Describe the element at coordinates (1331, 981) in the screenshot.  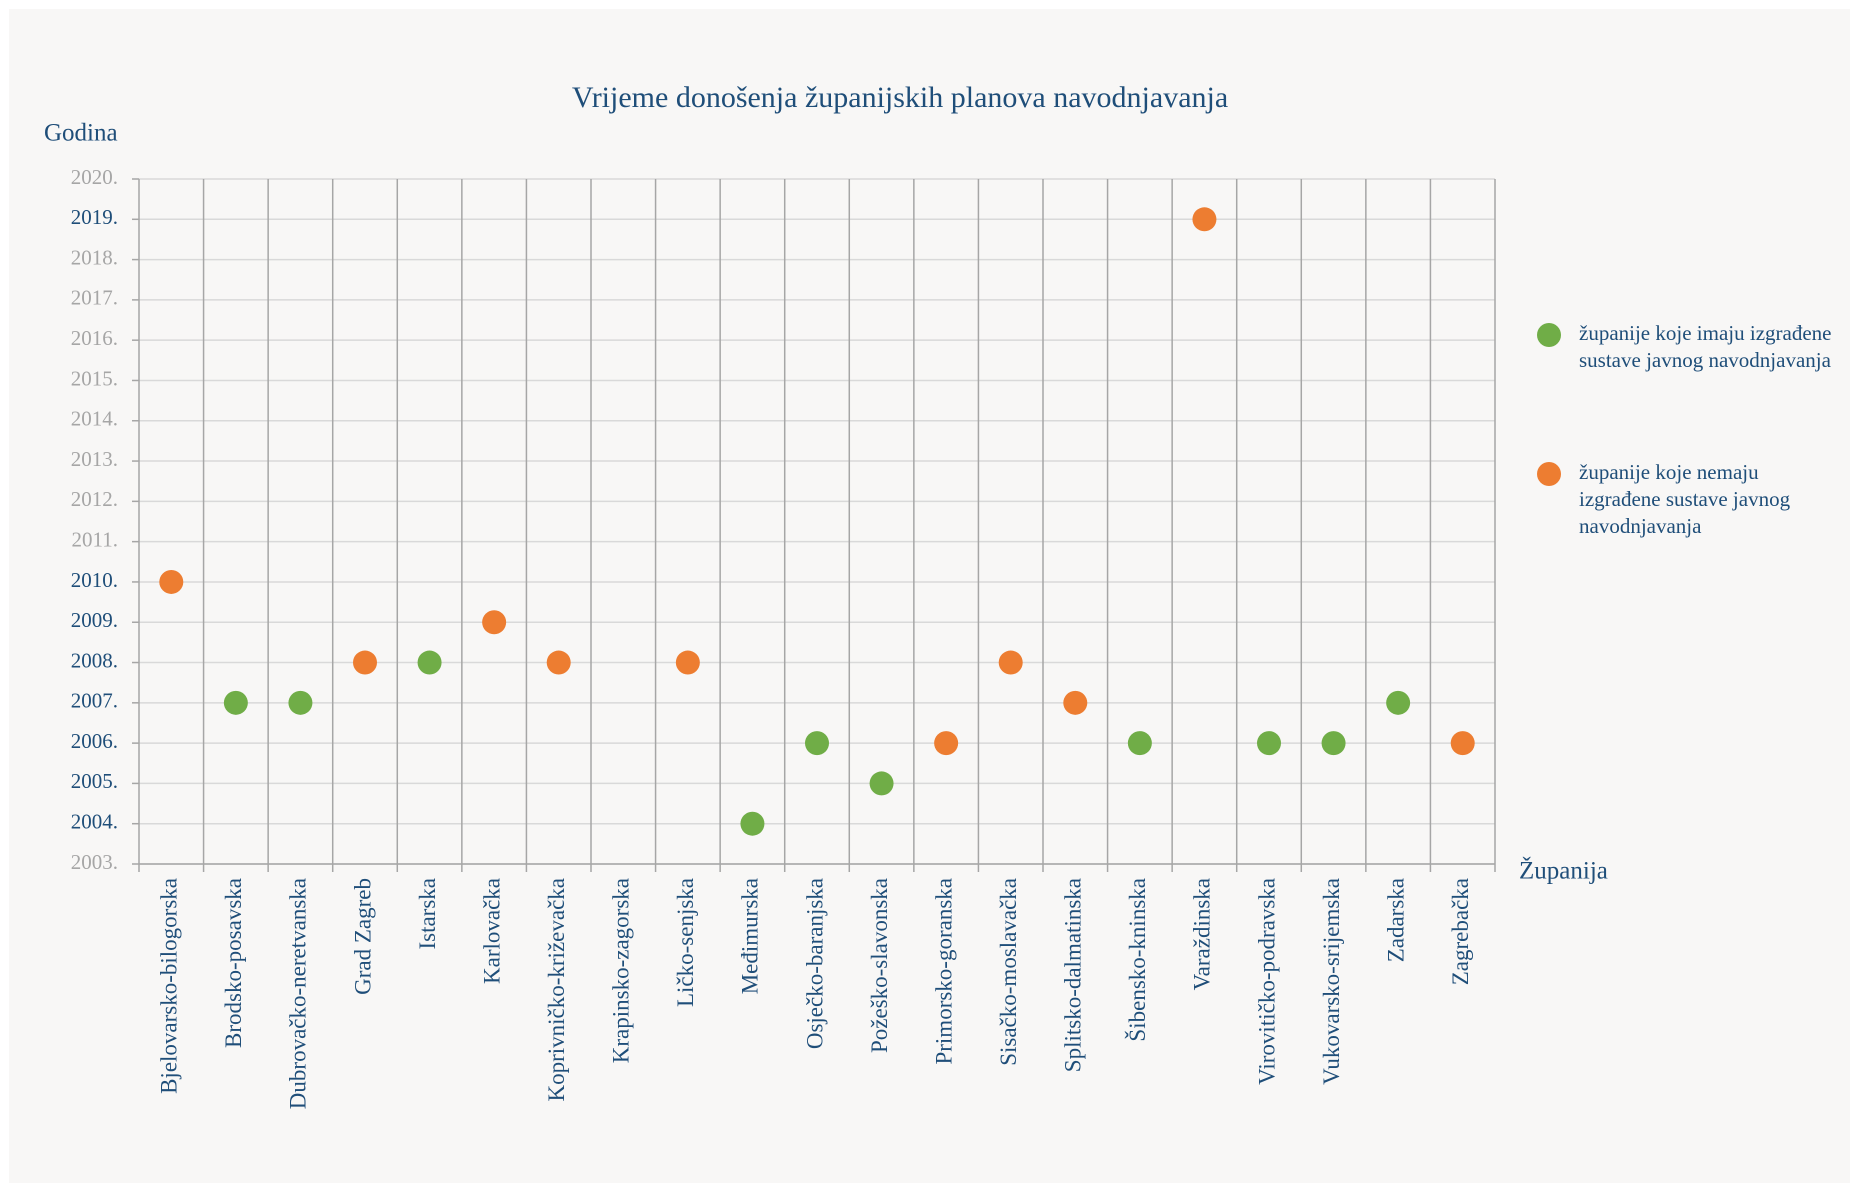
I see `x-tick-label: Vukovarsko-srijemska` at that location.